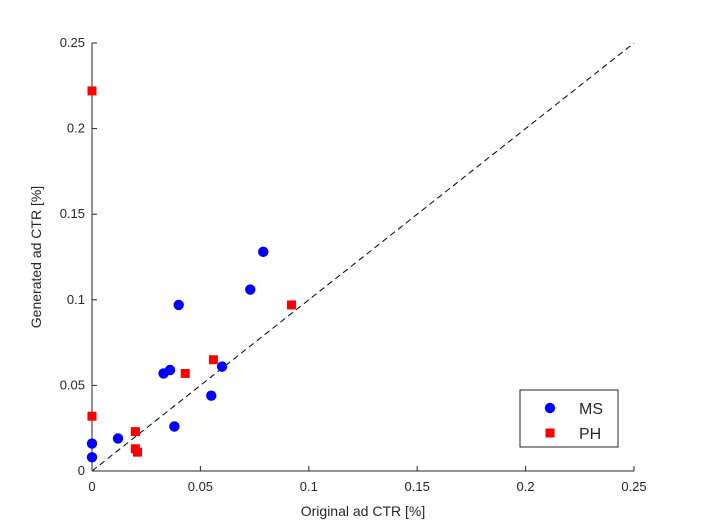 The height and width of the screenshot is (530, 704). What do you see at coordinates (590, 434) in the screenshot?
I see `legend-label-ph: PH` at bounding box center [590, 434].